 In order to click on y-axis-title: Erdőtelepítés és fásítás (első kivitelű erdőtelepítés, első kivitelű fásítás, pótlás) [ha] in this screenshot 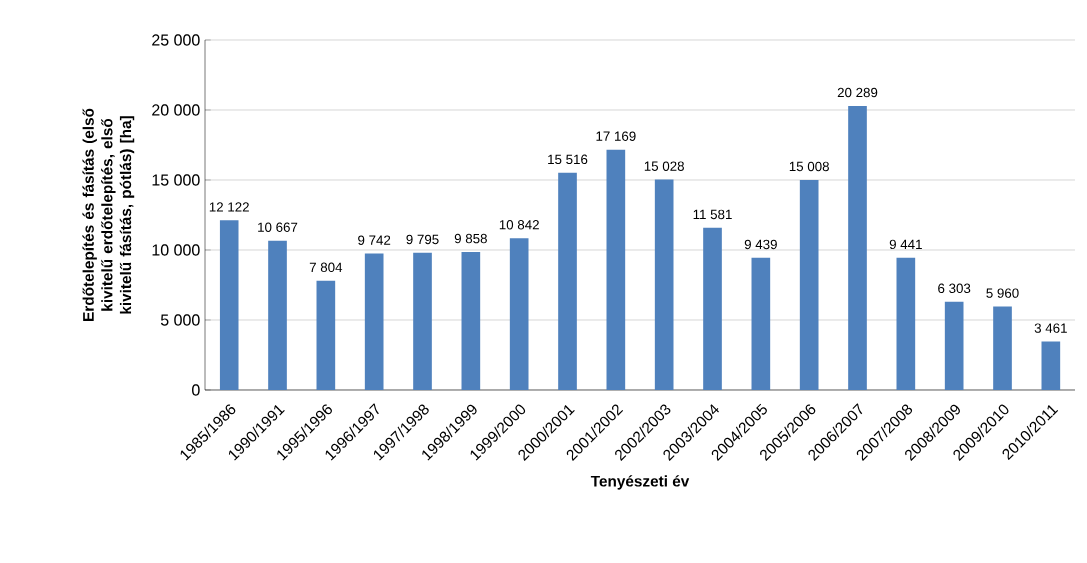, I will do `click(108, 214)`.